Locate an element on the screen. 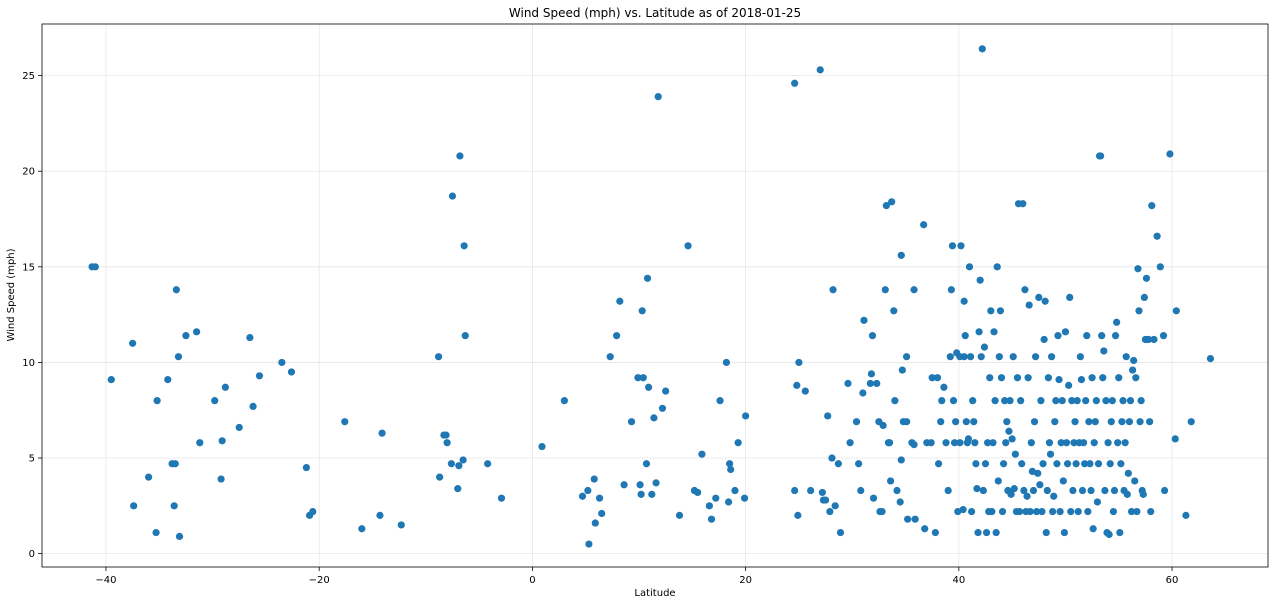 The height and width of the screenshot is (604, 1279). x-axis-label: Latitude is located at coordinates (654, 593).